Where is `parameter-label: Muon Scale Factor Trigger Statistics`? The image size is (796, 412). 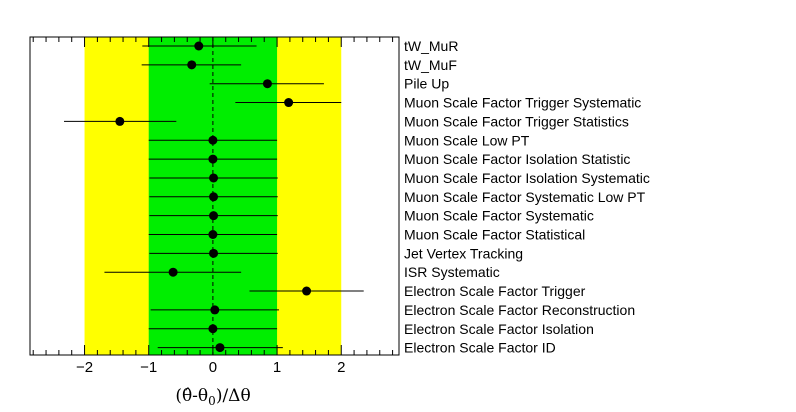 parameter-label: Muon Scale Factor Trigger Statistics is located at coordinates (516, 121).